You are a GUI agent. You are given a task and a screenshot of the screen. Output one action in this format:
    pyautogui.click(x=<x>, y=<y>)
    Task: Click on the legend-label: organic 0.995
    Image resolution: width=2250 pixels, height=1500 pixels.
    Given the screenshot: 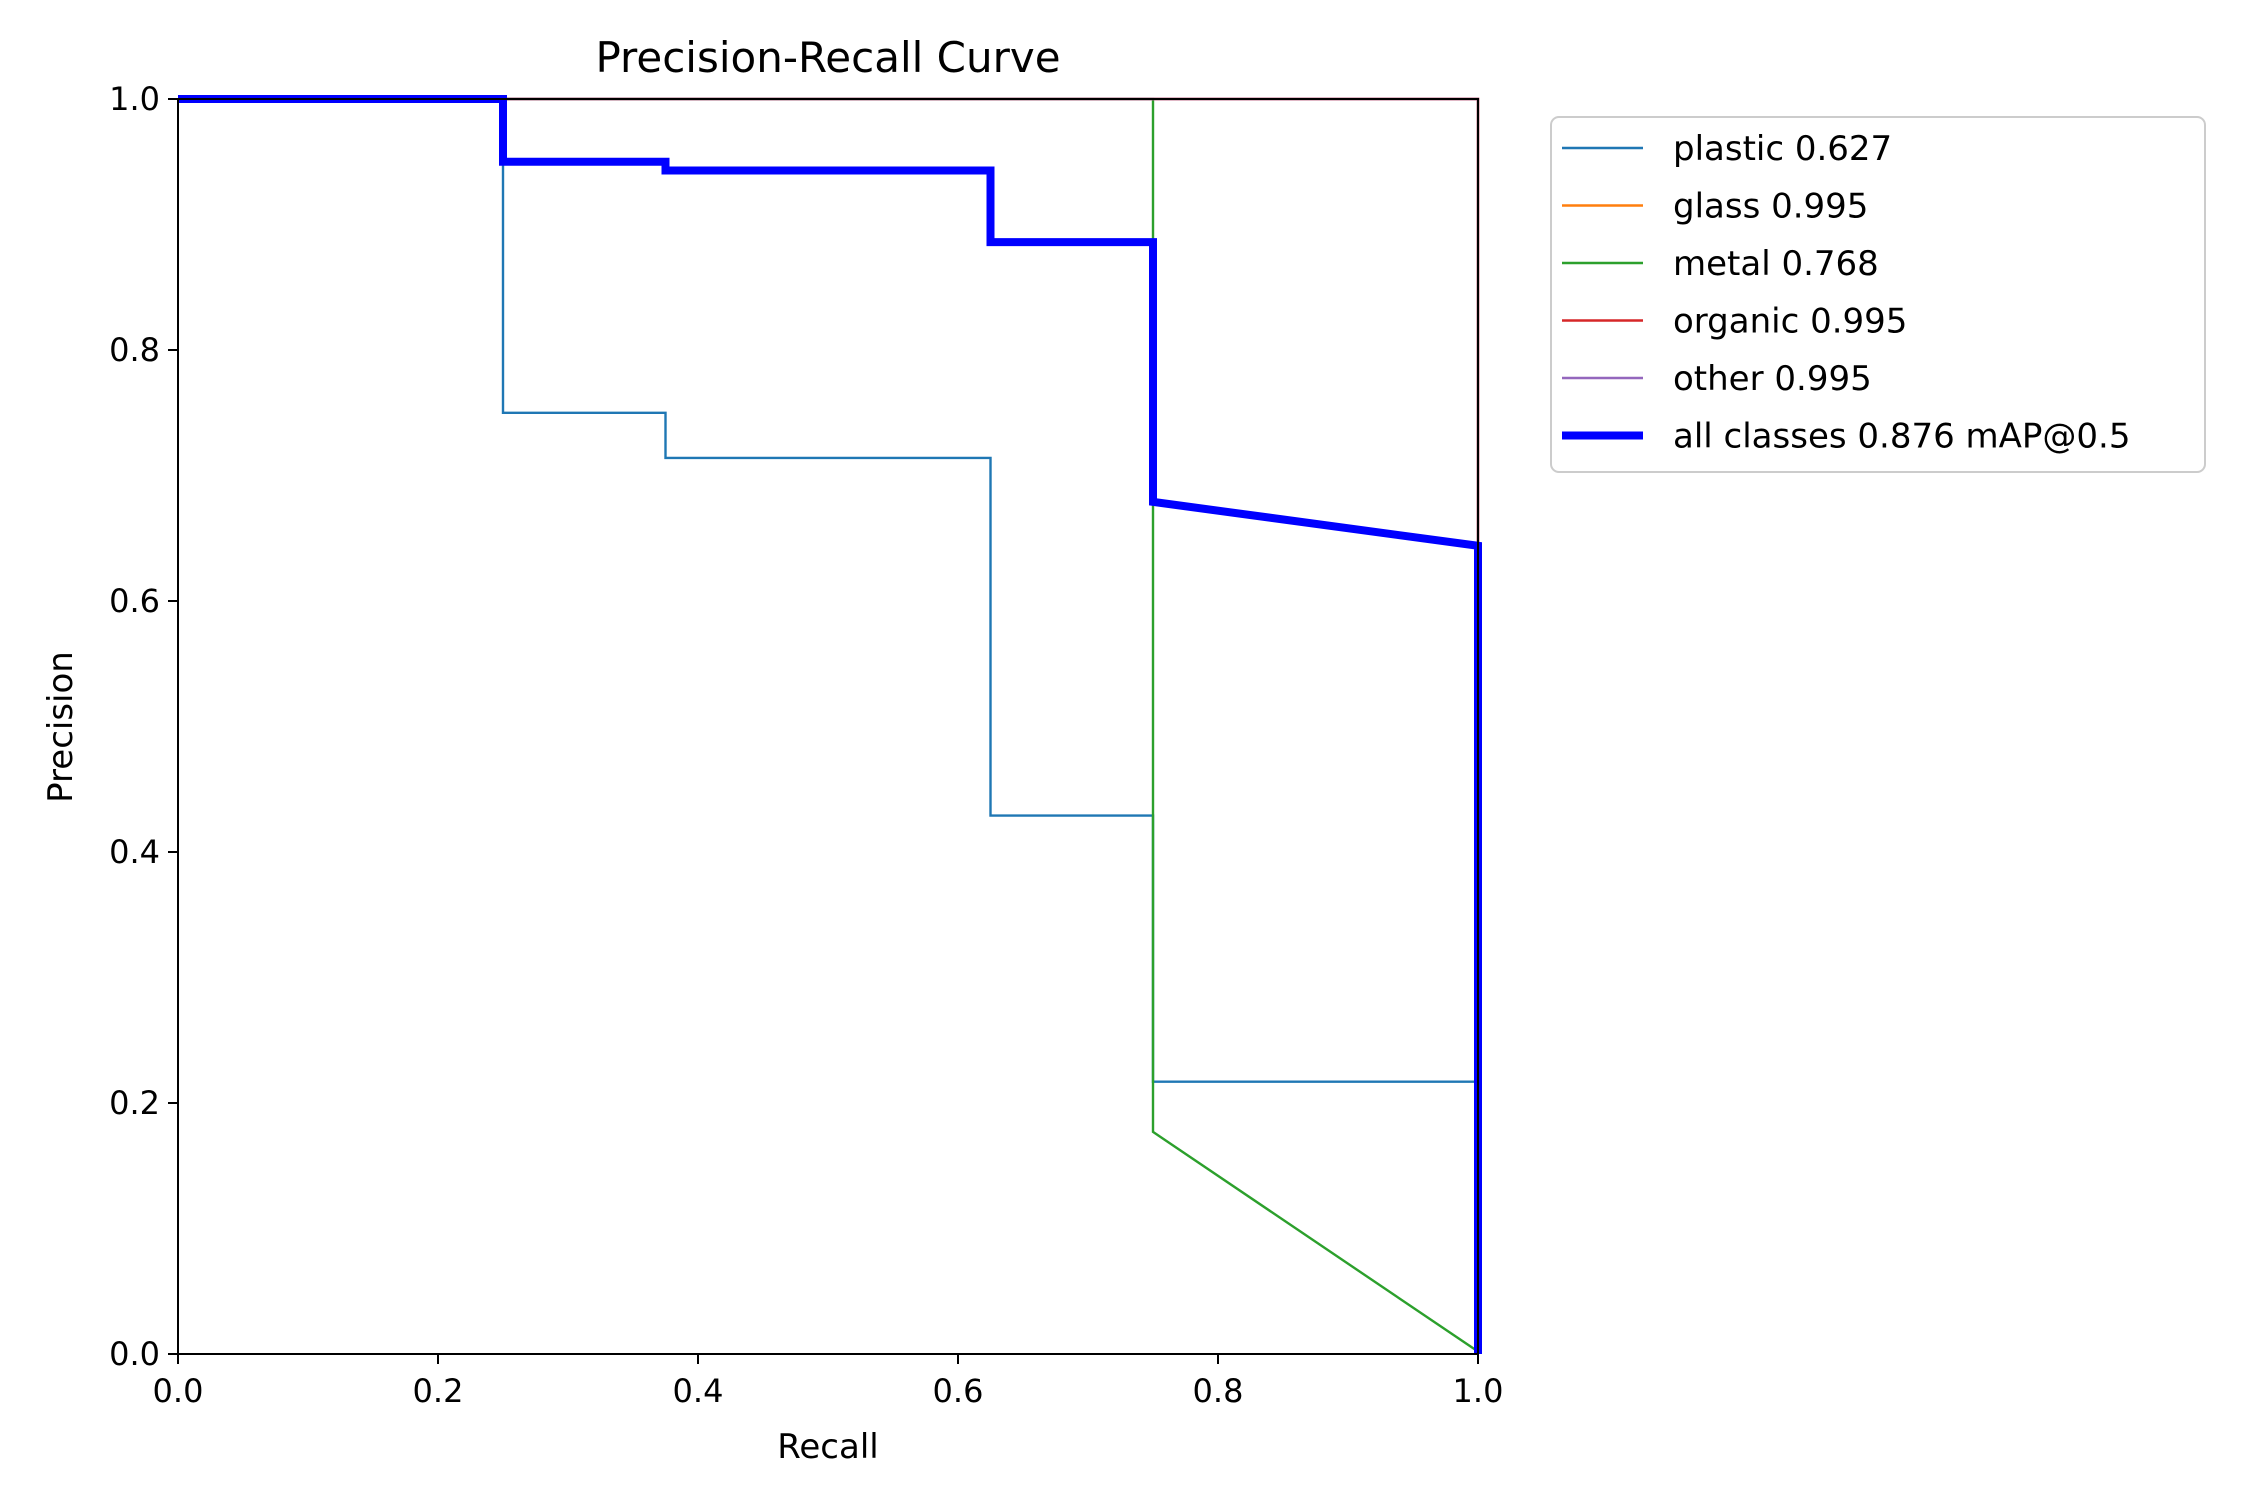 What is the action you would take?
    pyautogui.click(x=1790, y=322)
    